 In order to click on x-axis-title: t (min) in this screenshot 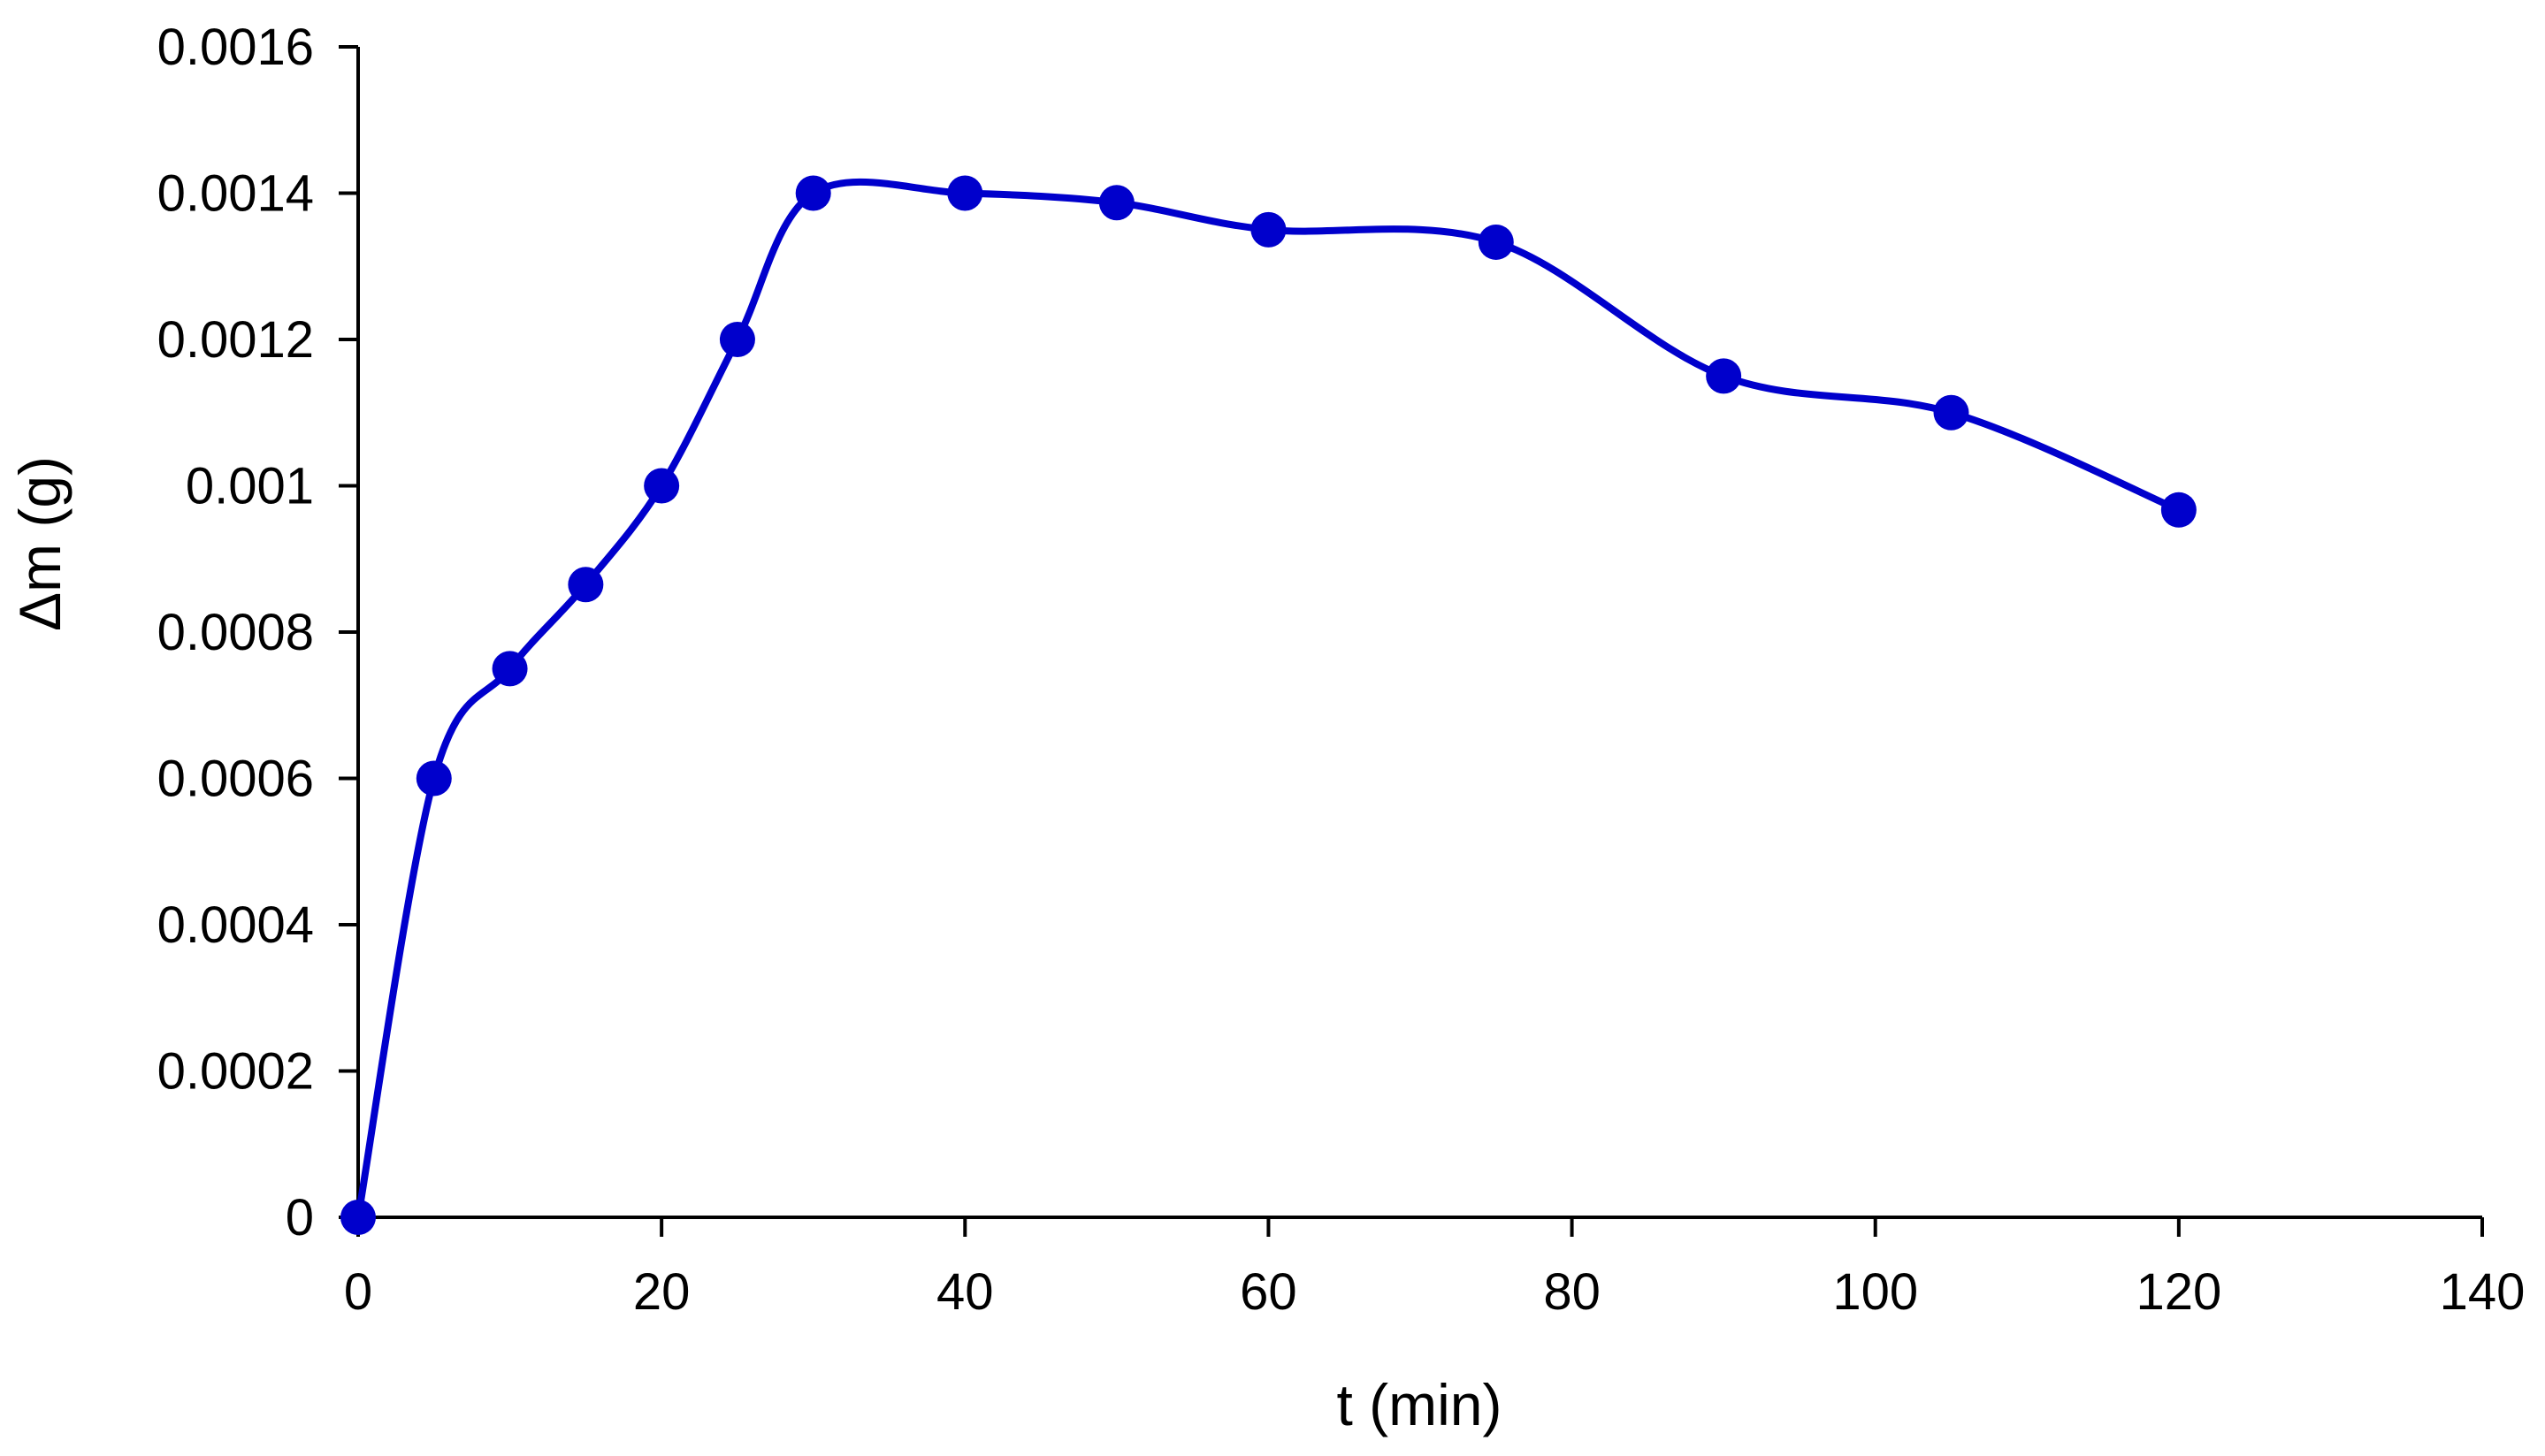, I will do `click(1420, 1404)`.